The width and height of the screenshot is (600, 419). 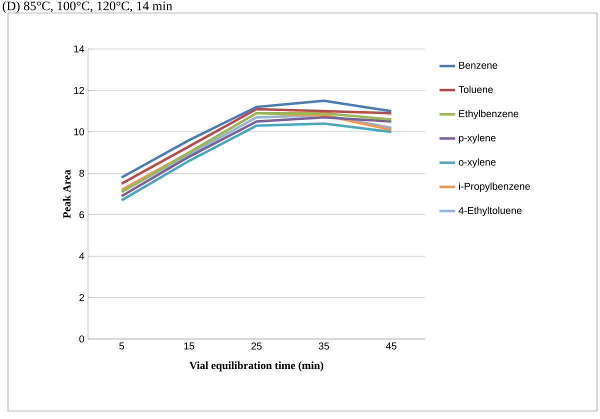 What do you see at coordinates (256, 366) in the screenshot?
I see `x-axis-title: Vial equilibration time (min)` at bounding box center [256, 366].